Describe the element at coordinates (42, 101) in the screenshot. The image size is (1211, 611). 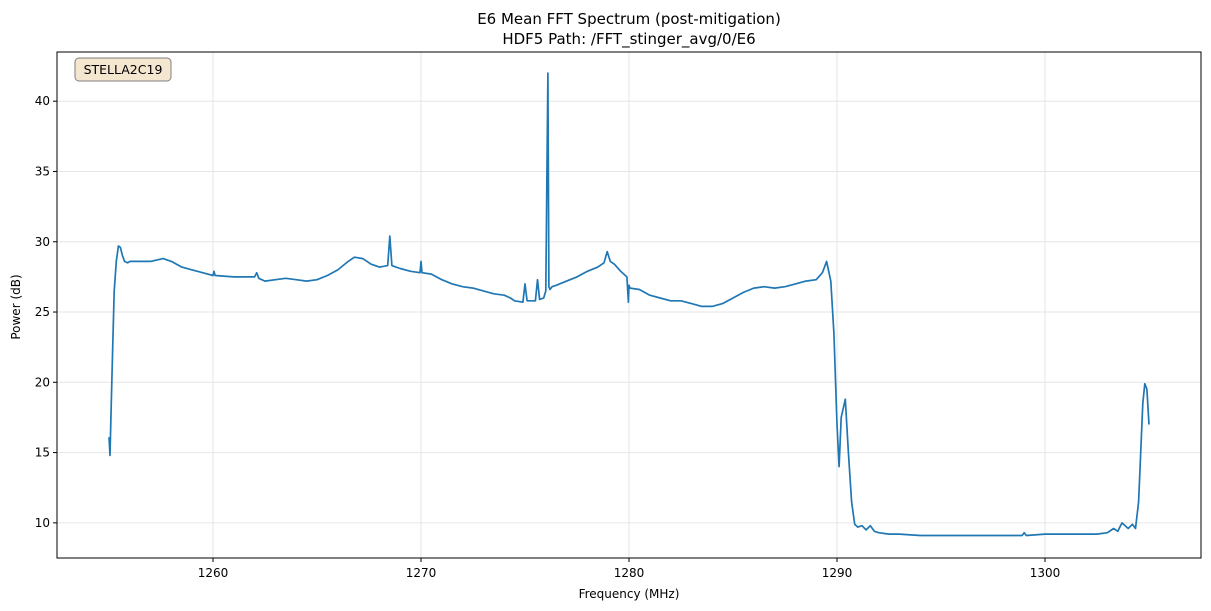
I see `y-tick-label: 40` at that location.